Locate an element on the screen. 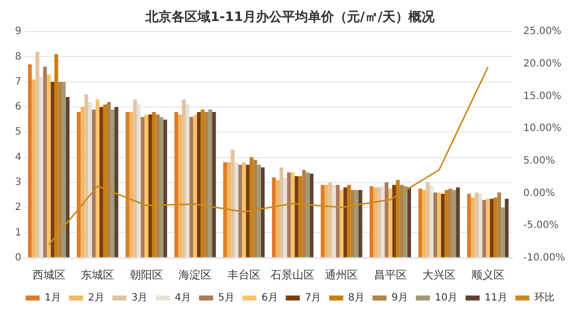  y-tick-label: 0 is located at coordinates (18, 258).